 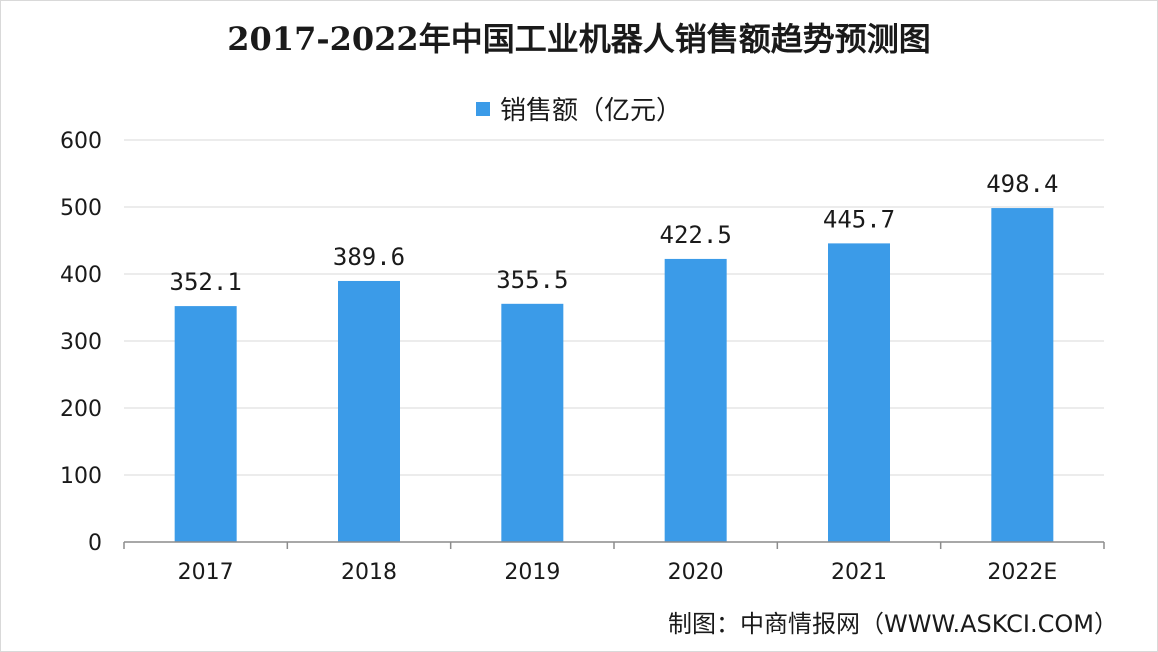 I want to click on y-tick-label: 600, so click(x=81, y=141).